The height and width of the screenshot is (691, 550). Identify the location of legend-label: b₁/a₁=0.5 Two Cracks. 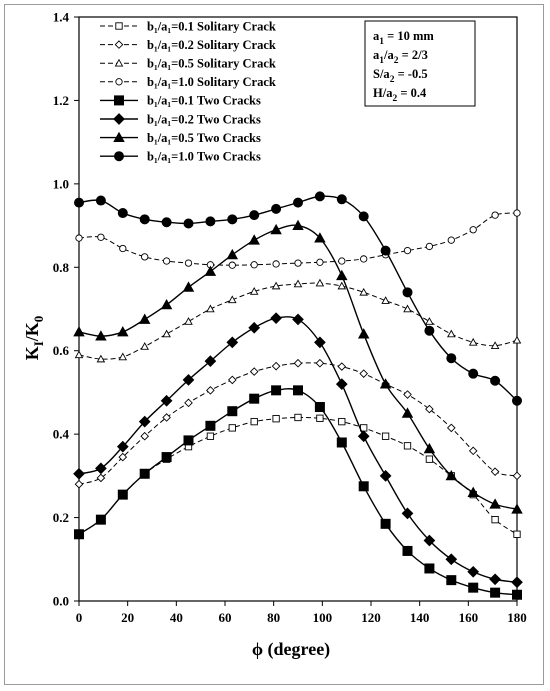
(204, 138).